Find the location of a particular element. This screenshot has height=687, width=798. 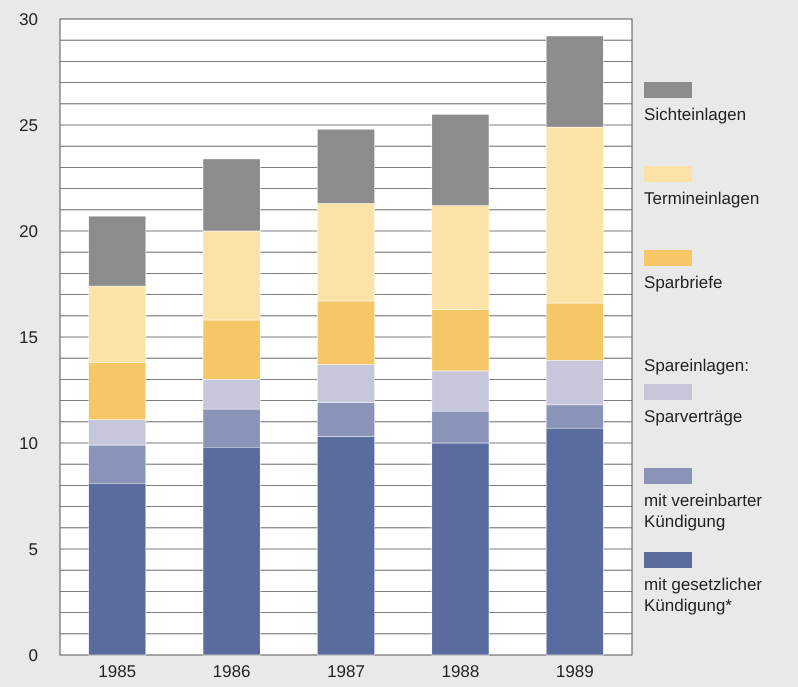

legend-label: Termineinlagen is located at coordinates (702, 198).